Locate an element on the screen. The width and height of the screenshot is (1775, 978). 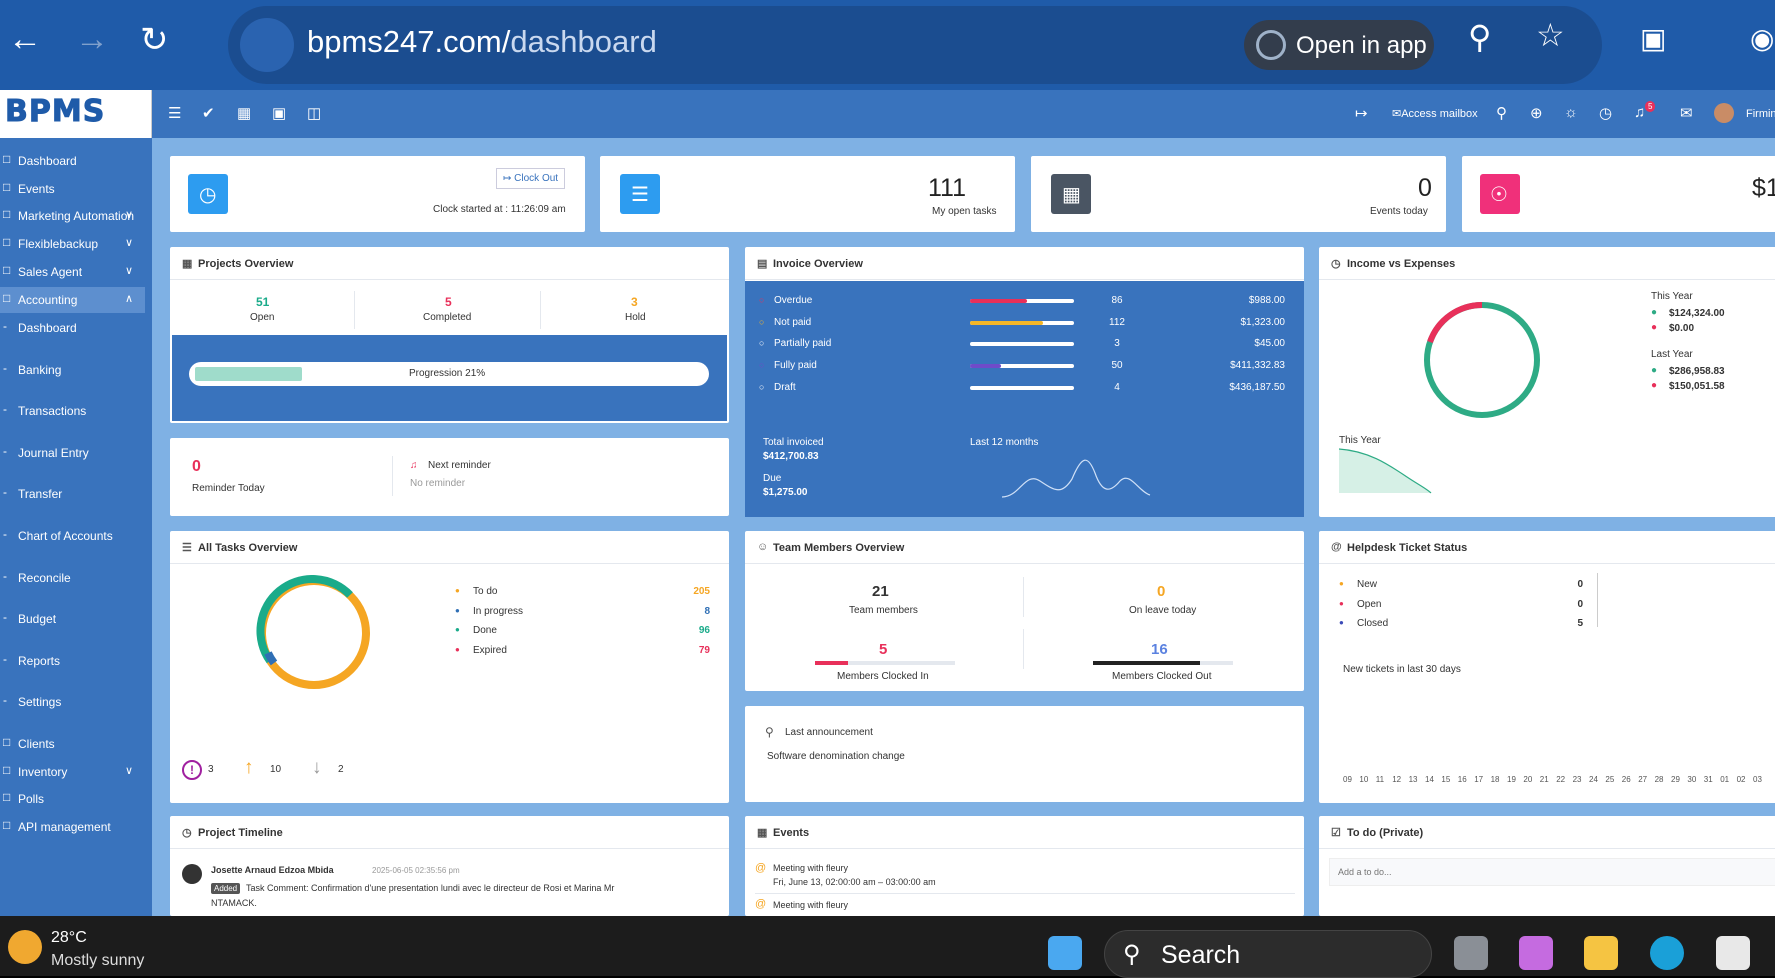
url-text: bpms247.com/dashboard is located at coordinates (482, 41).